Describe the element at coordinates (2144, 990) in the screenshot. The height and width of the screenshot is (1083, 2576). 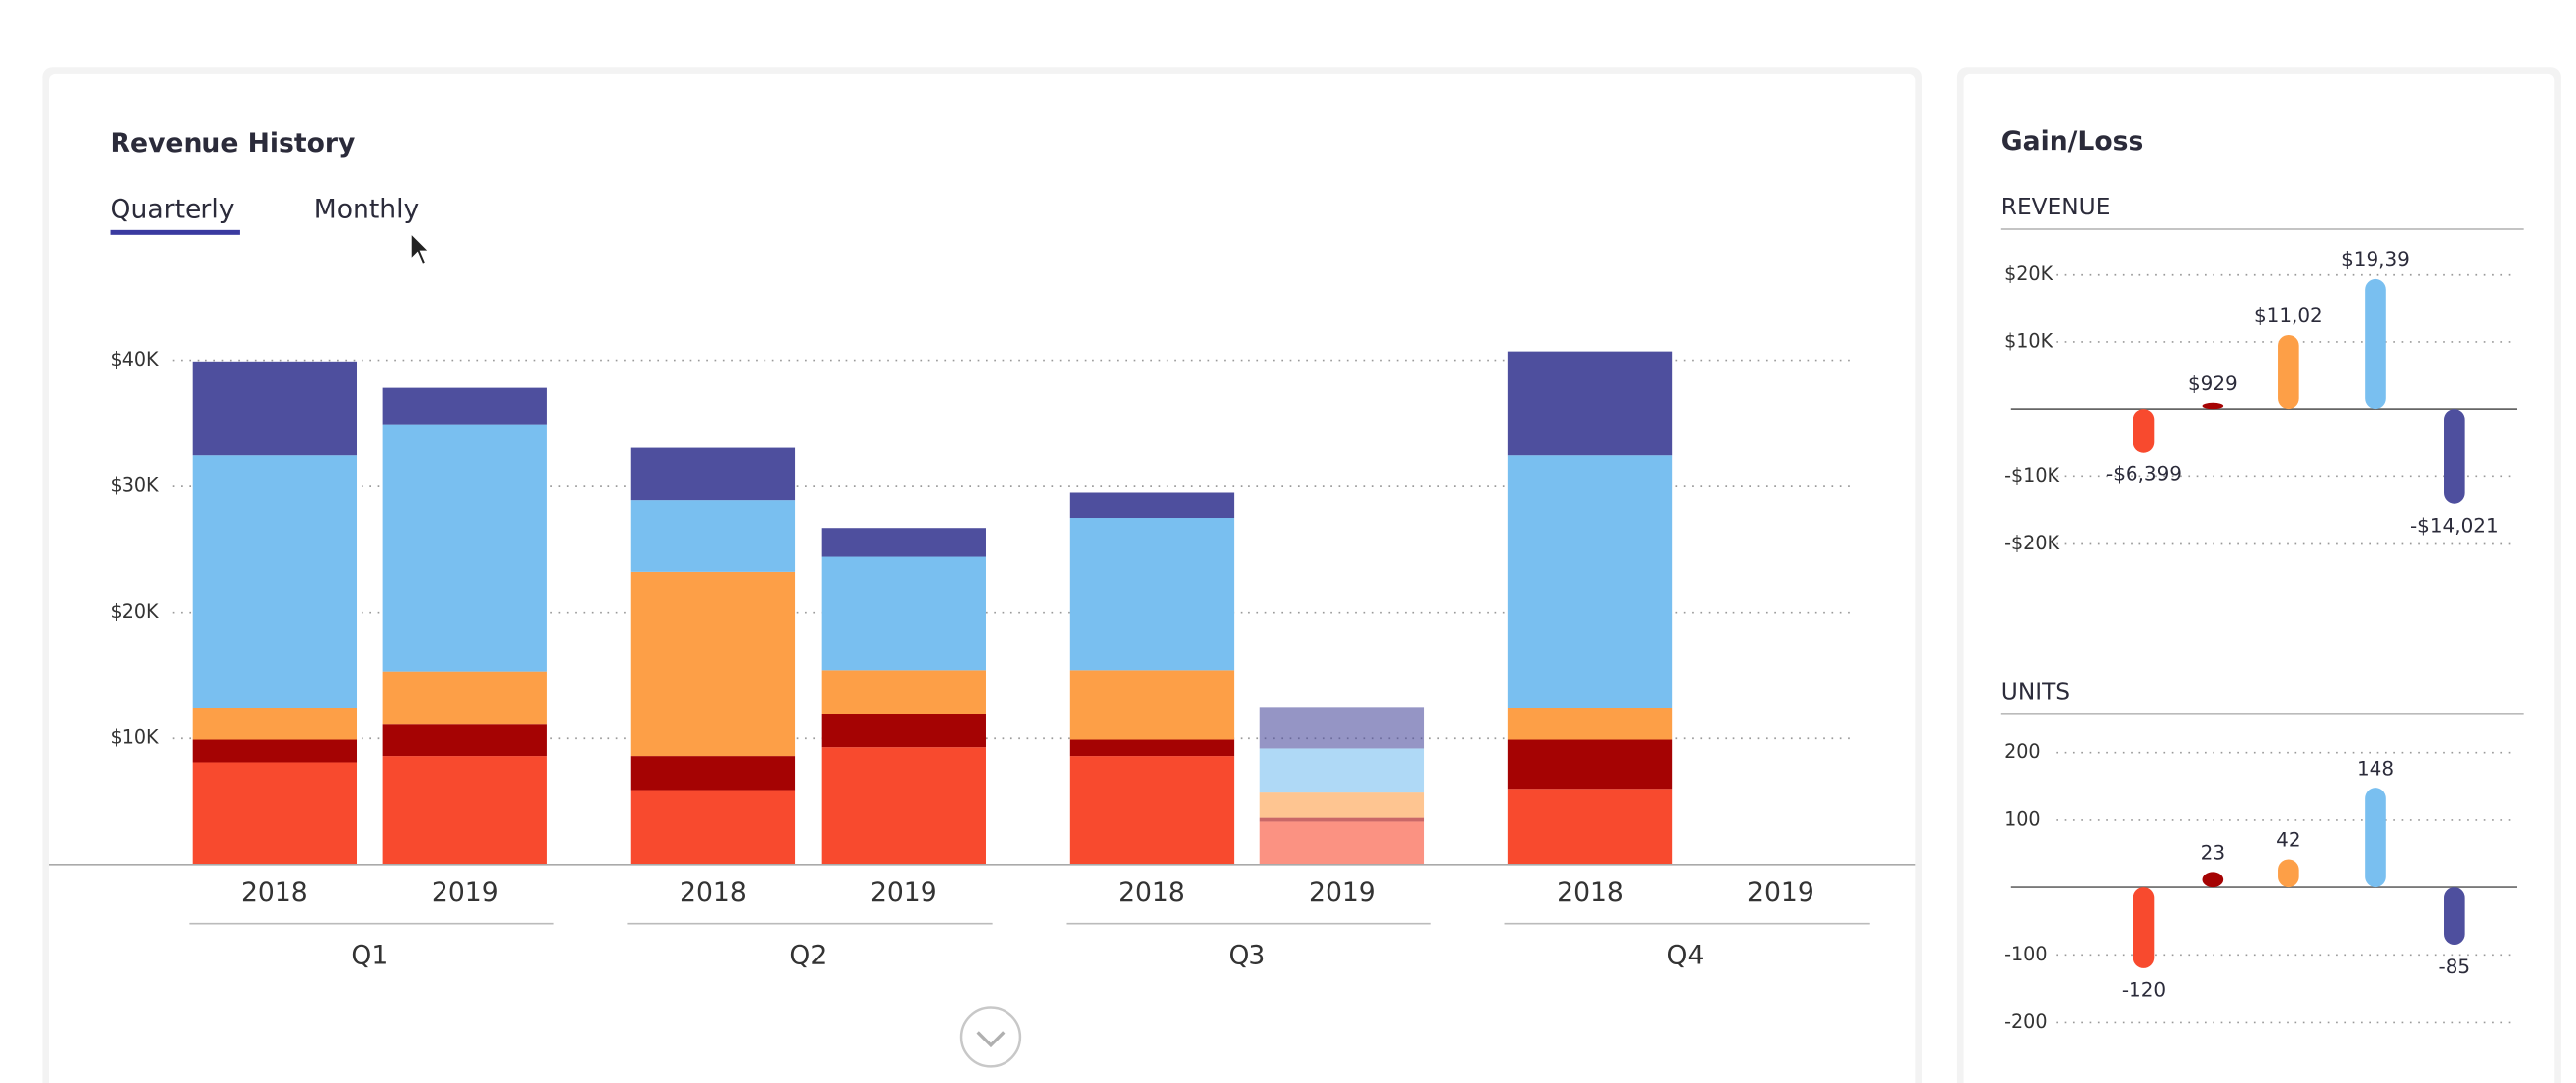
I see `value-label: -120` at that location.